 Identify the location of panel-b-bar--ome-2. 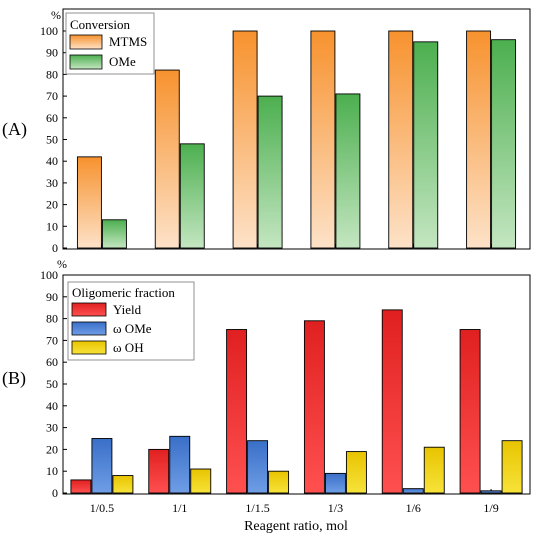
(258, 467).